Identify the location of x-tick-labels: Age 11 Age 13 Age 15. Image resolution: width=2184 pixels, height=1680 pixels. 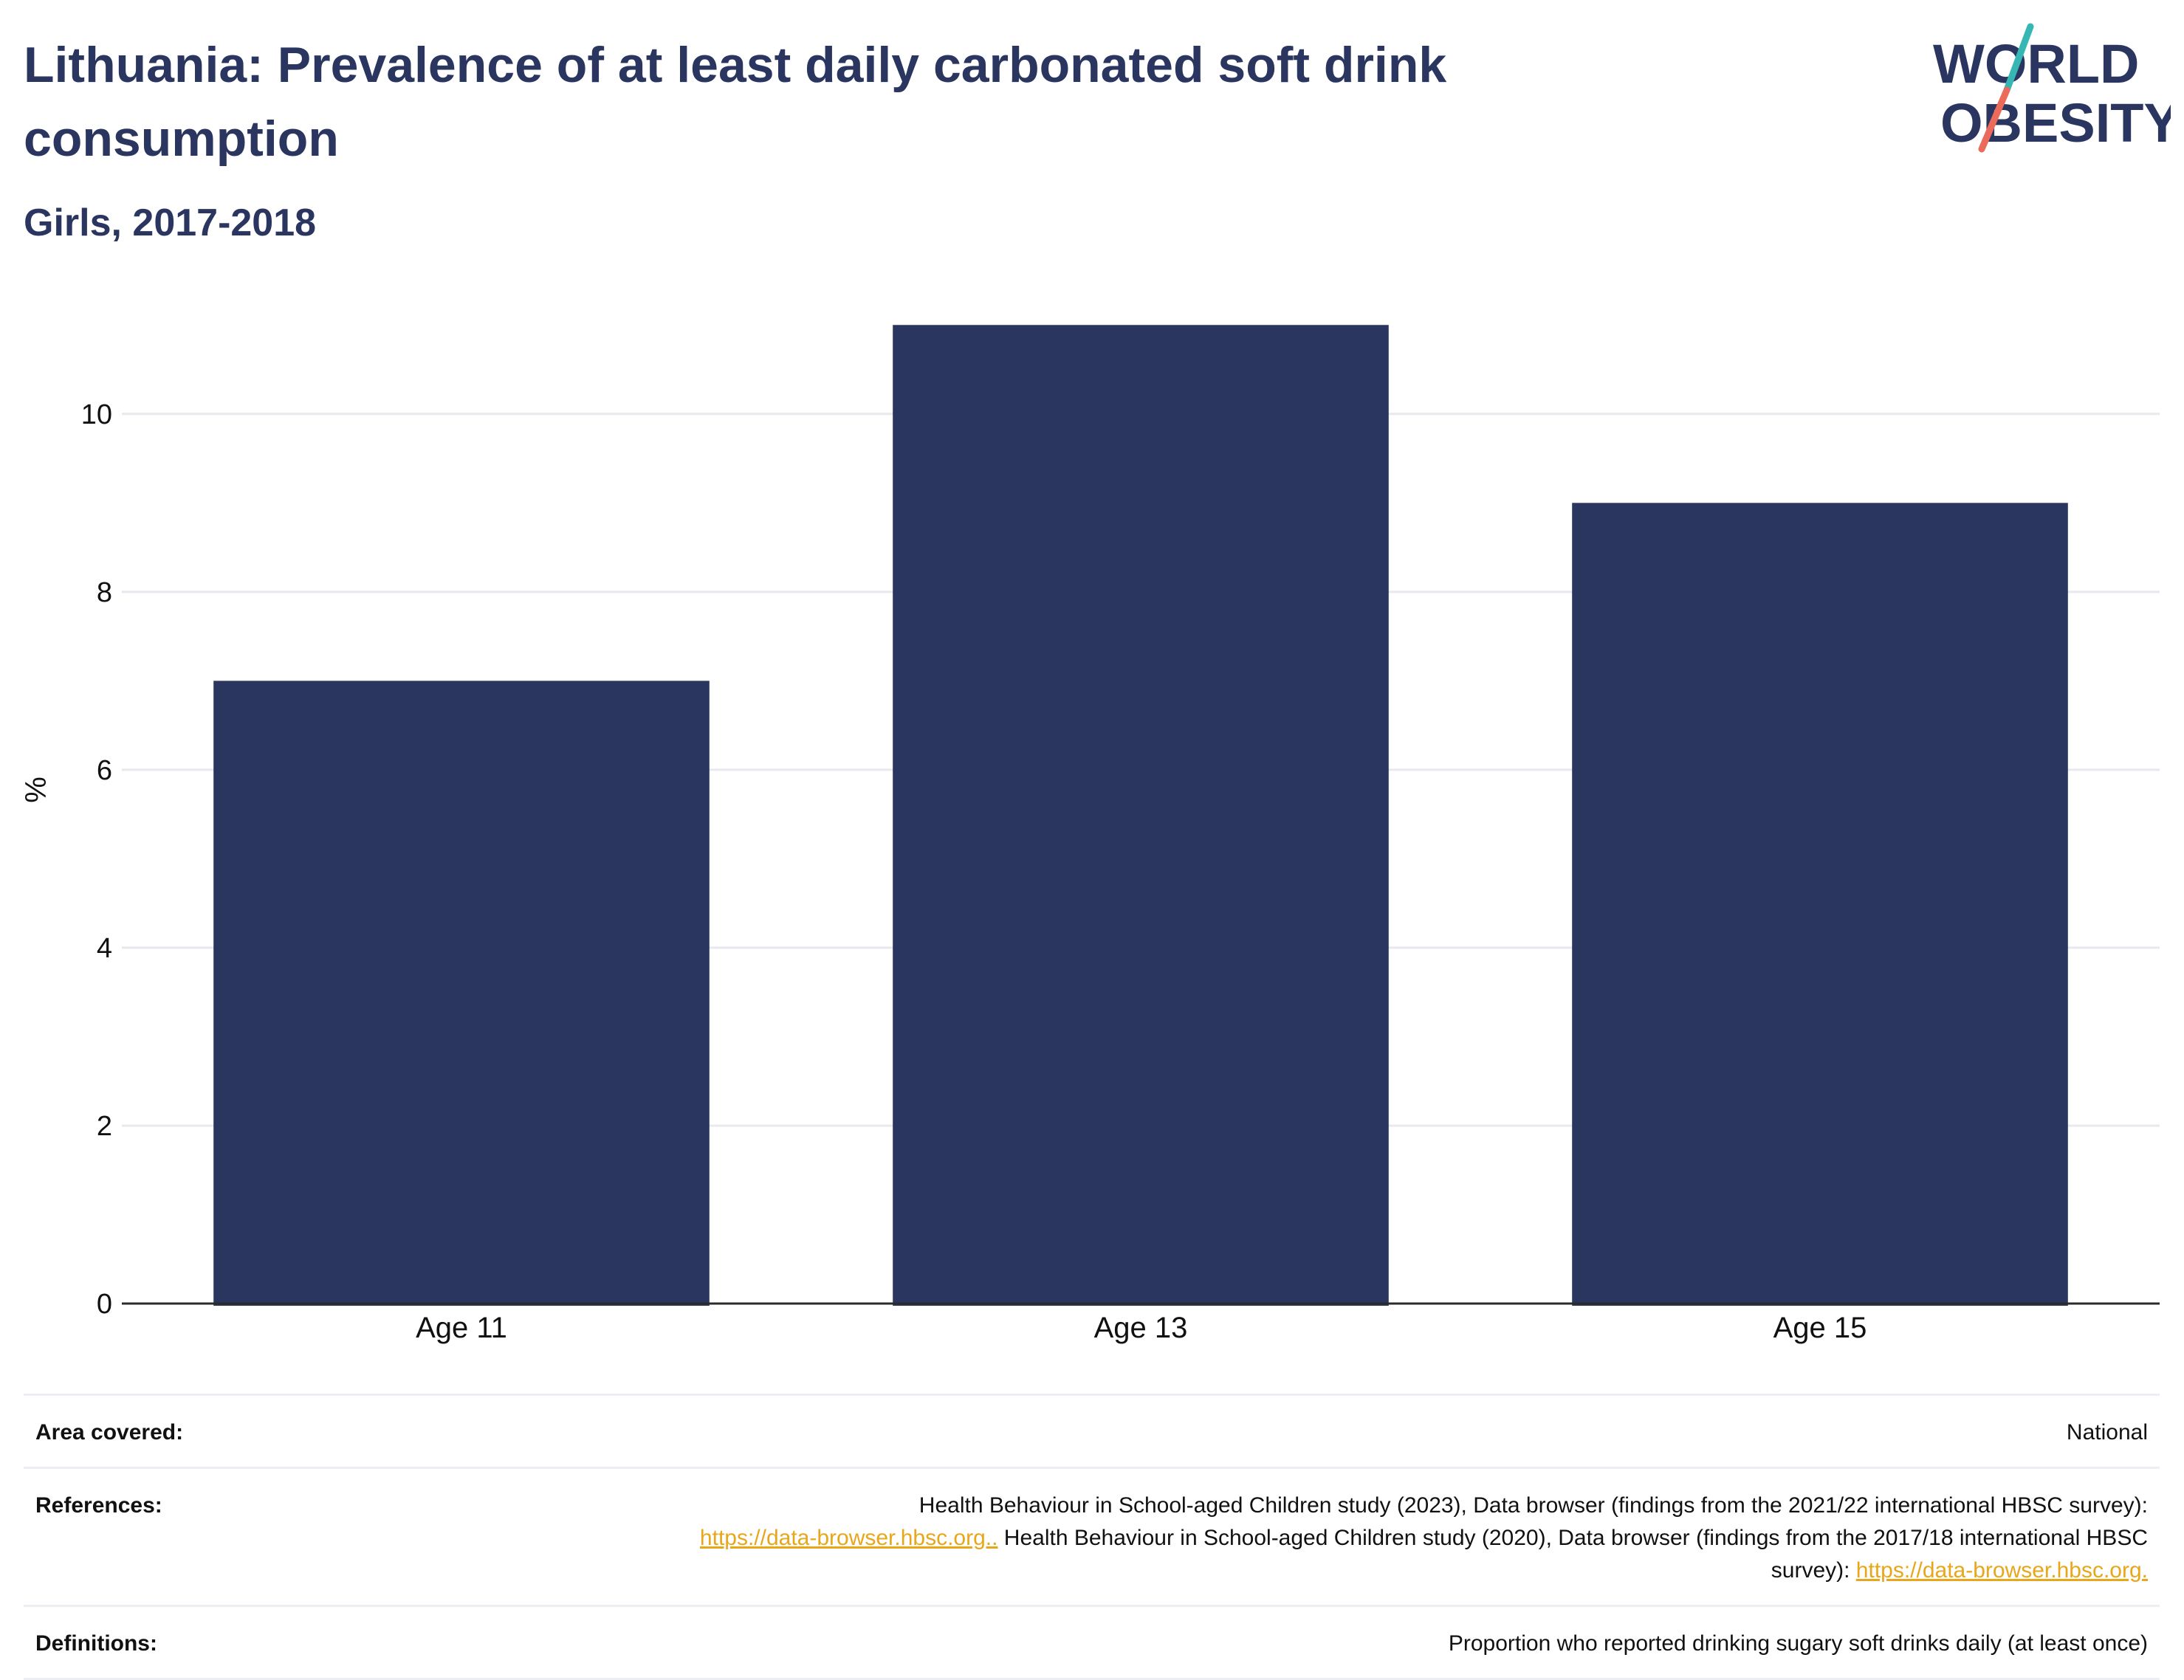
(1142, 1328).